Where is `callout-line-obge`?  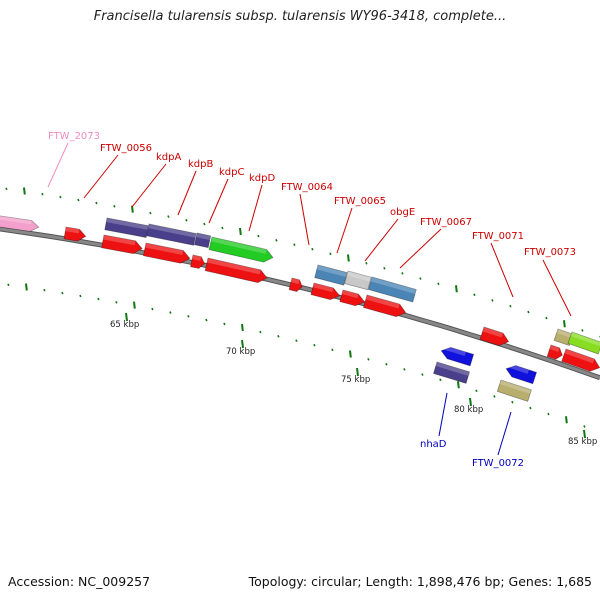
callout-line-obge is located at coordinates (381, 240).